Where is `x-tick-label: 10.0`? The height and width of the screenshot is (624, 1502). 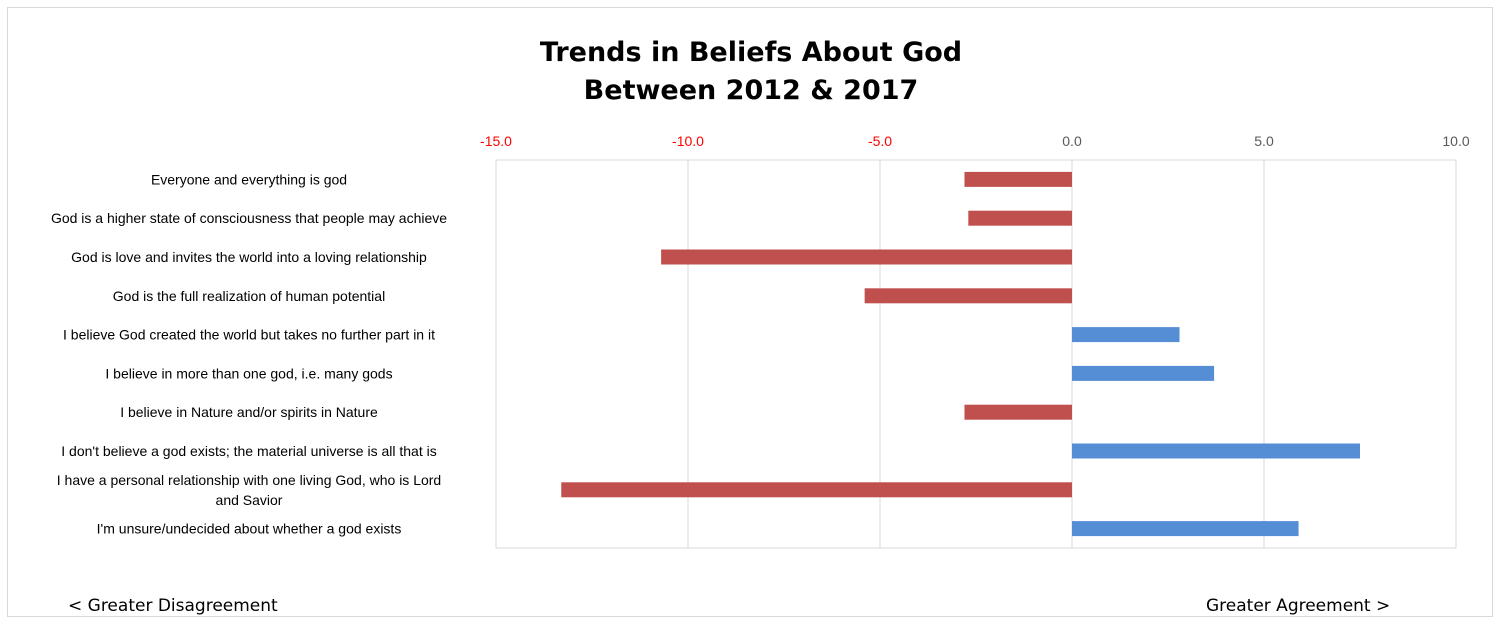 x-tick-label: 10.0 is located at coordinates (1455, 141).